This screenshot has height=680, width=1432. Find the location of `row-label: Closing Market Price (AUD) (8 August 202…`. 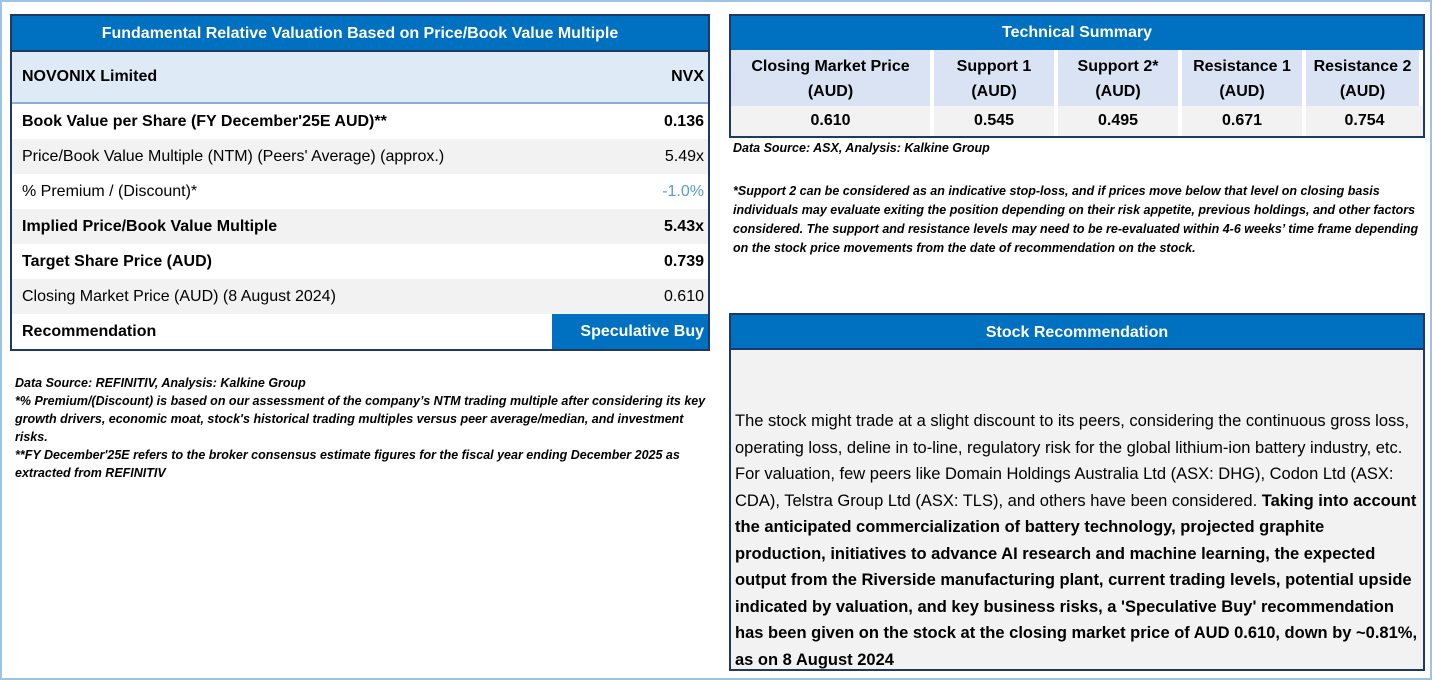

row-label: Closing Market Price (AUD) (8 August 202… is located at coordinates (179, 296).